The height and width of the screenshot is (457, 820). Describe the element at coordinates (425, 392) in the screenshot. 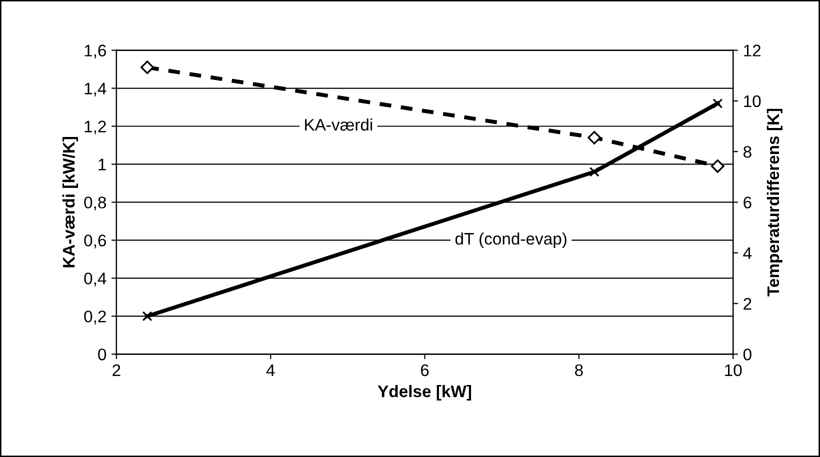

I see `x-axis-title: Ydelse [kW]` at that location.